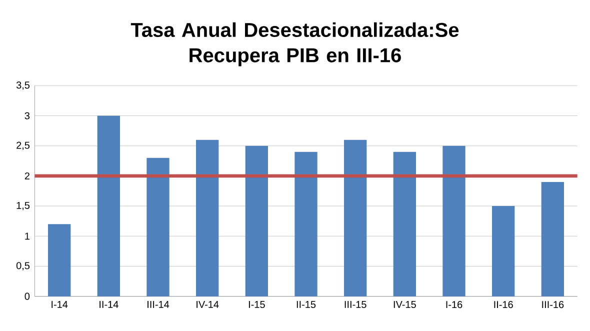  What do you see at coordinates (27, 176) in the screenshot?
I see `y-tick-label: 2` at bounding box center [27, 176].